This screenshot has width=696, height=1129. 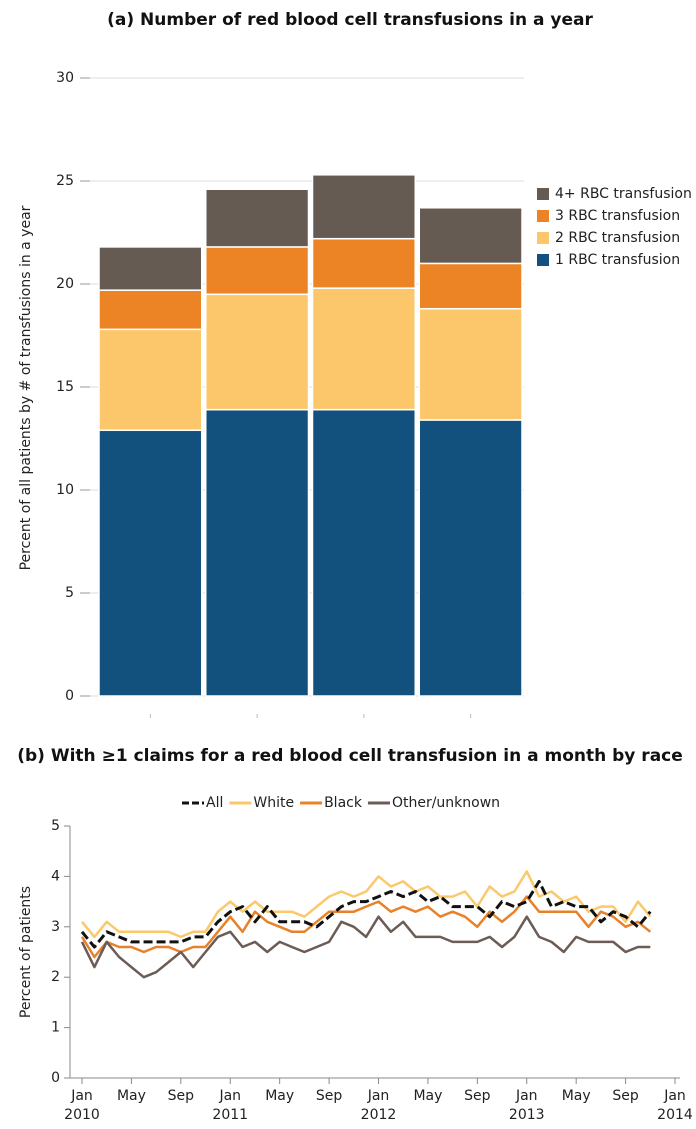 What do you see at coordinates (527, 1115) in the screenshot?
I see `x-tick-year: 2013` at bounding box center [527, 1115].